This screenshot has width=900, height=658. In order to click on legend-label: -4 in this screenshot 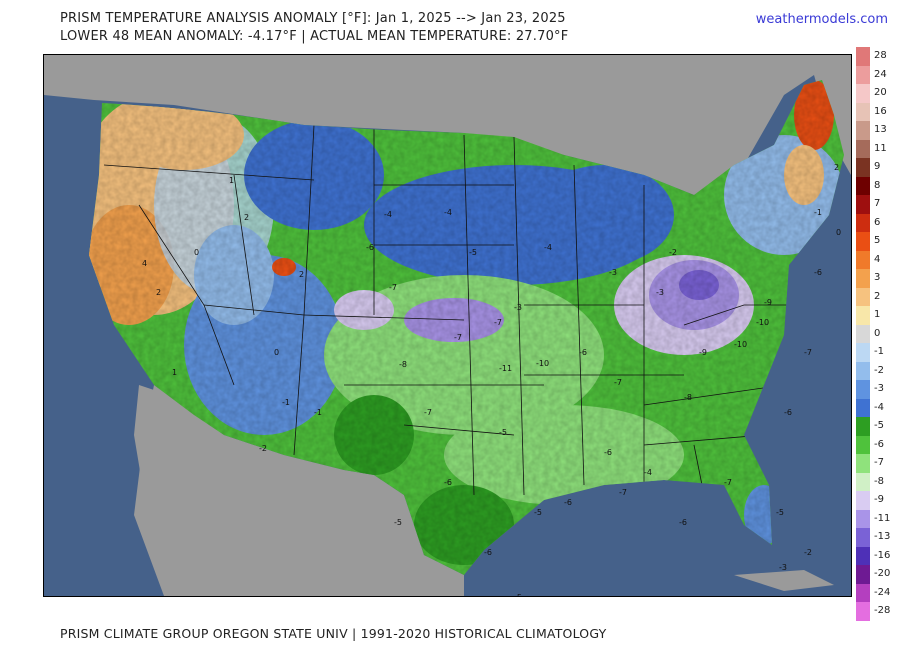, I will do `click(879, 407)`.